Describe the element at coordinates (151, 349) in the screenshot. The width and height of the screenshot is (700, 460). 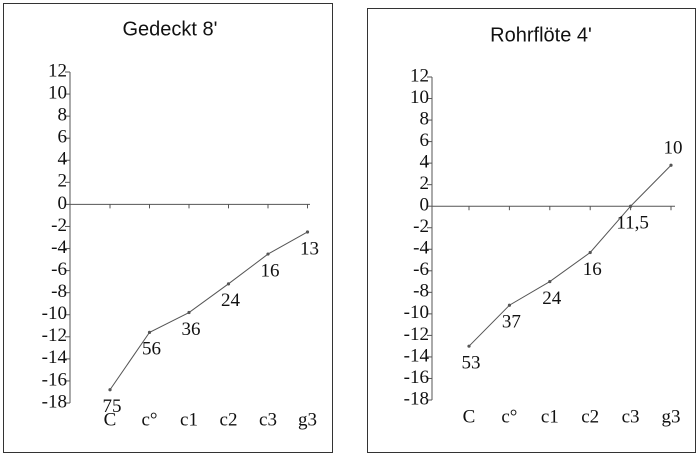
I see `point-label: 56` at that location.